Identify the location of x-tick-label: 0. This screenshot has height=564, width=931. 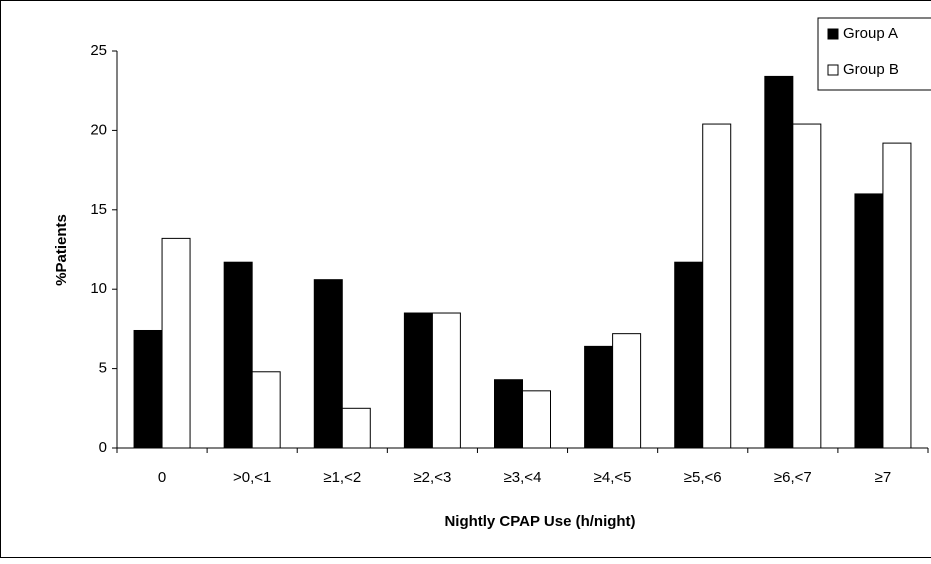
(162, 477).